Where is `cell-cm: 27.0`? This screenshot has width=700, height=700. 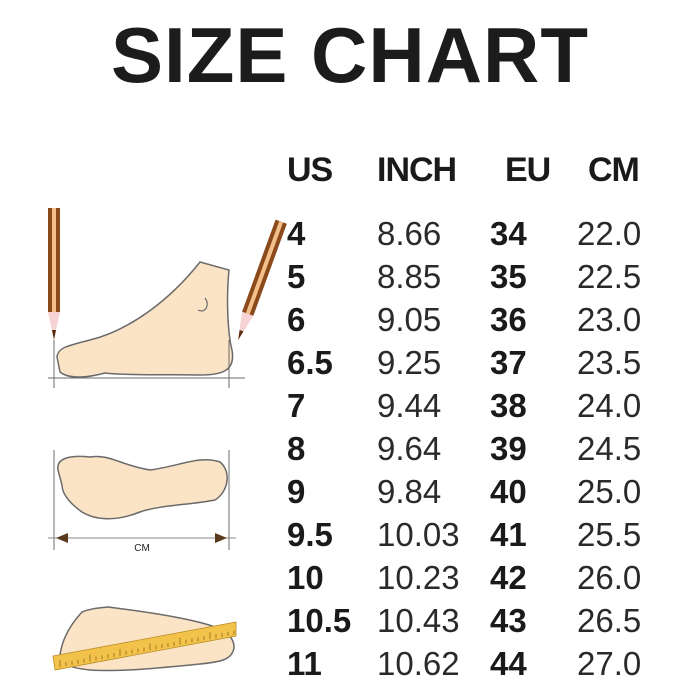 cell-cm: 27.0 is located at coordinates (609, 663).